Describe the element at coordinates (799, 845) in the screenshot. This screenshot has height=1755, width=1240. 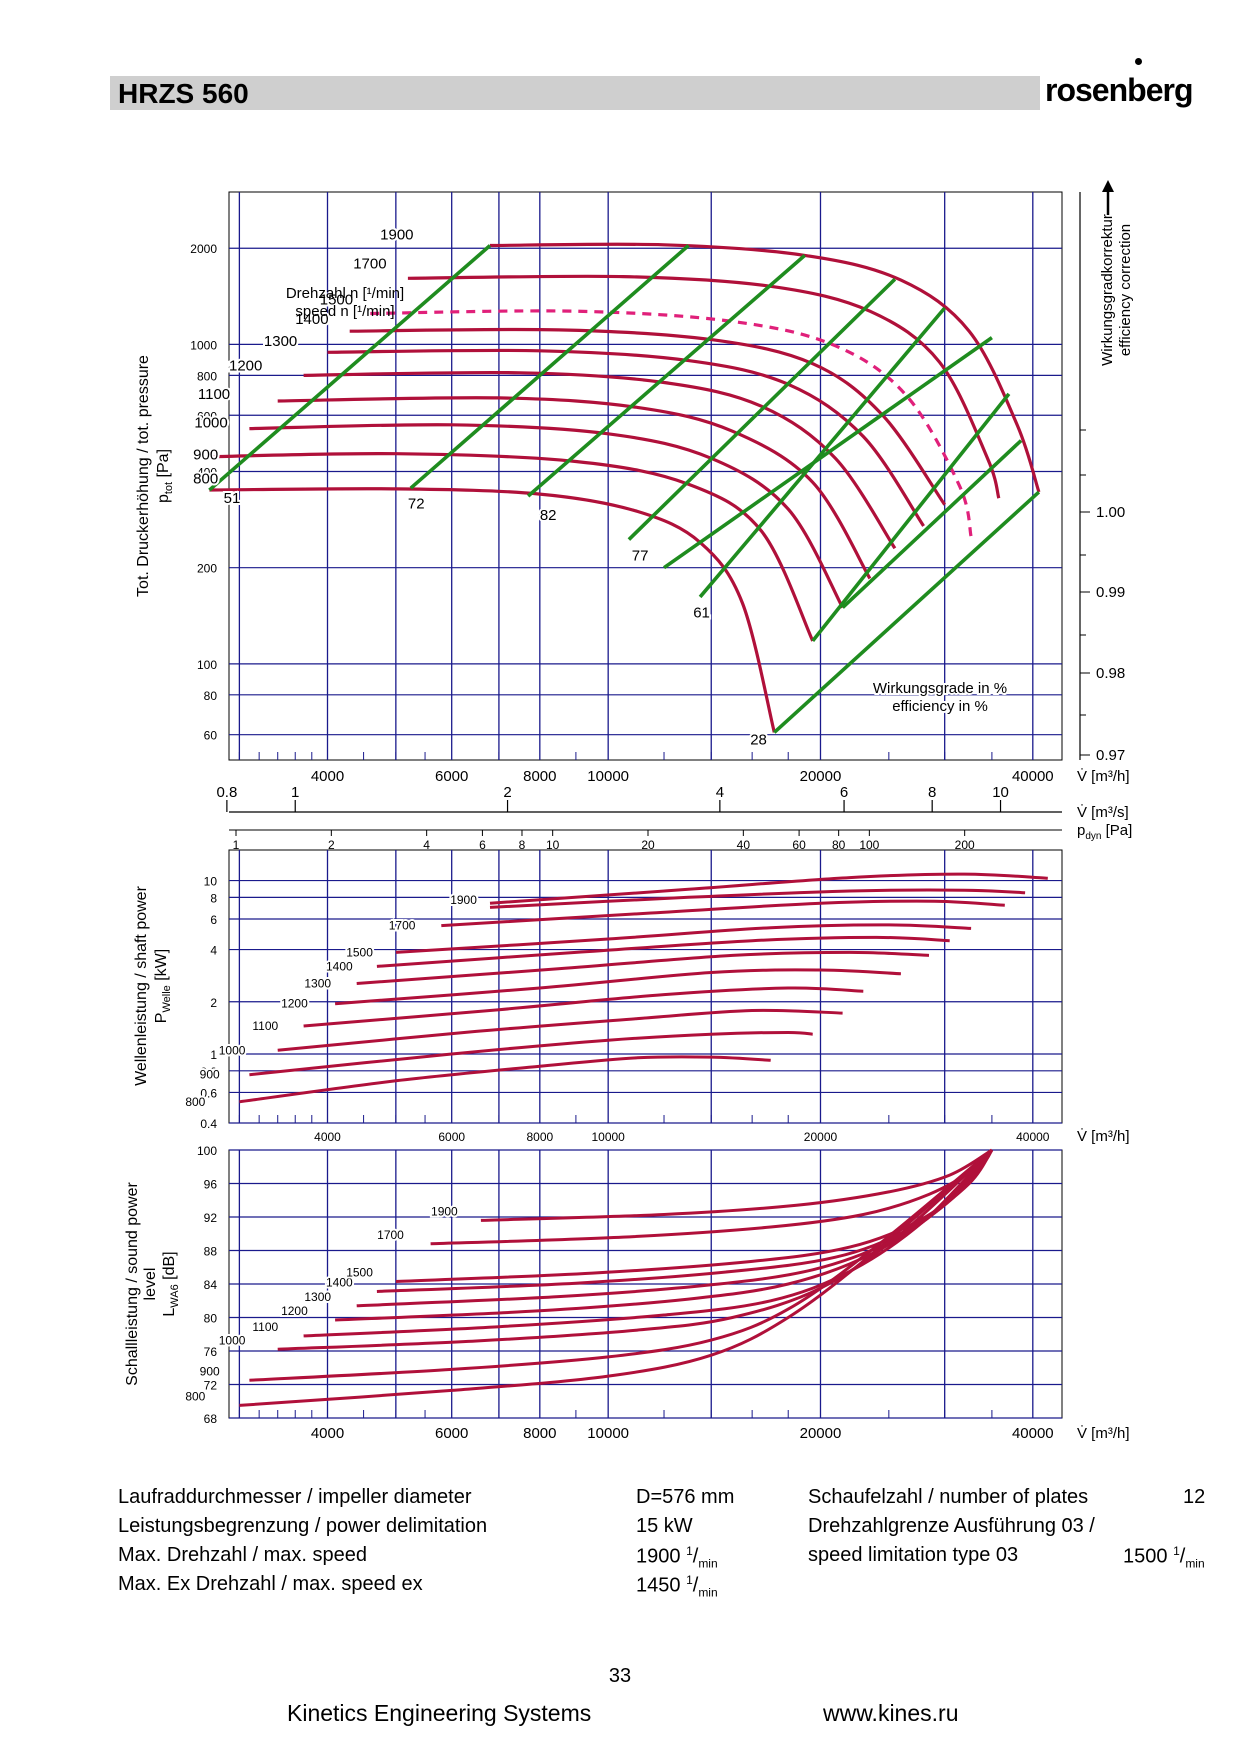
I see `pdyn-tick-label: 60` at that location.